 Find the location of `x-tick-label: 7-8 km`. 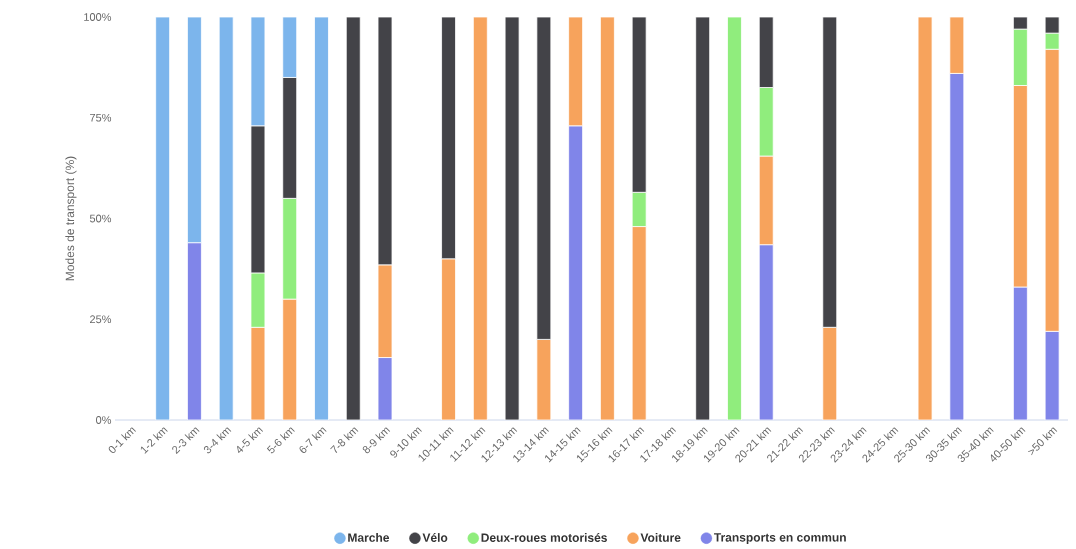

x-tick-label: 7-8 km is located at coordinates (344, 440).